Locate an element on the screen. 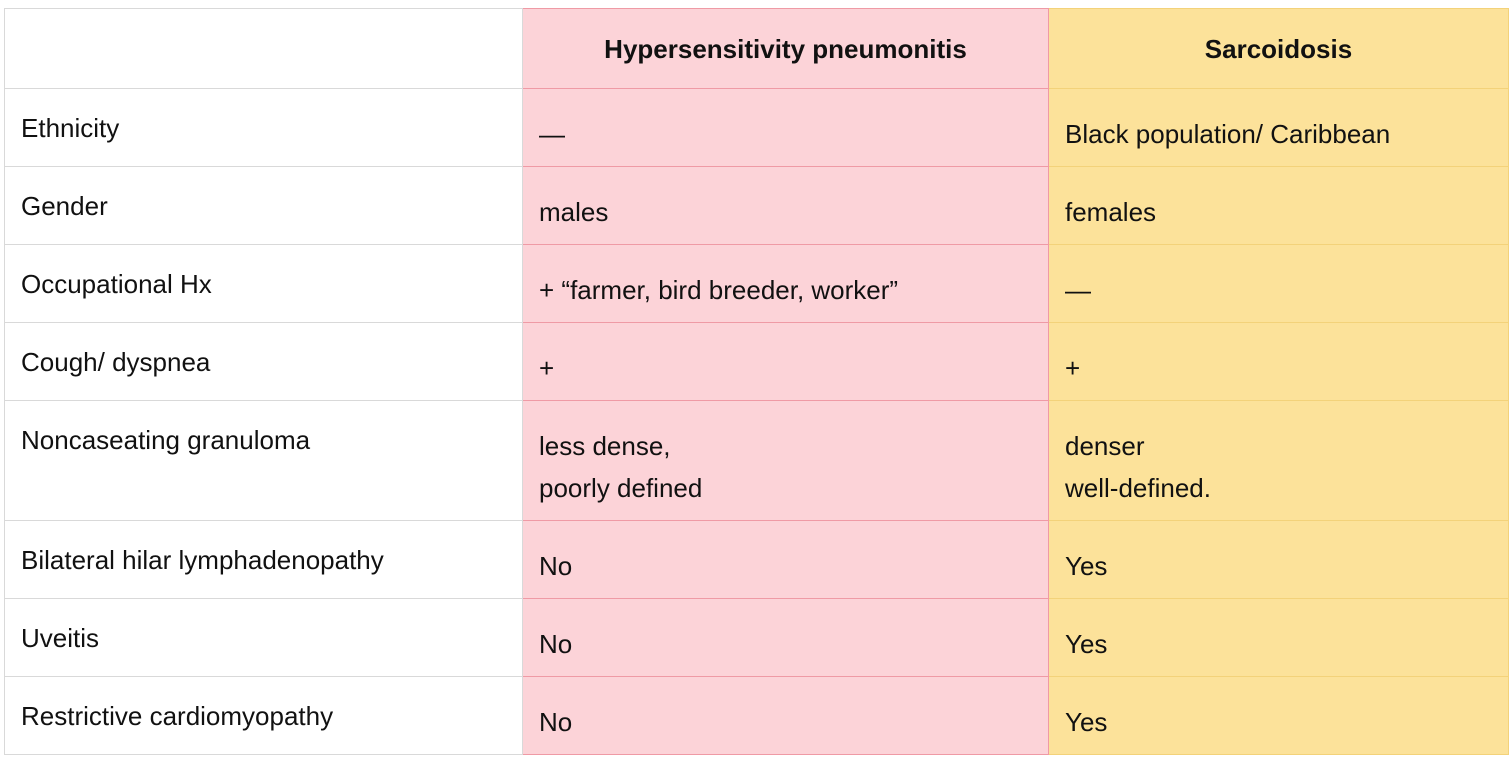 This screenshot has width=1510, height=769. row-feature: Gender is located at coordinates (263, 205).